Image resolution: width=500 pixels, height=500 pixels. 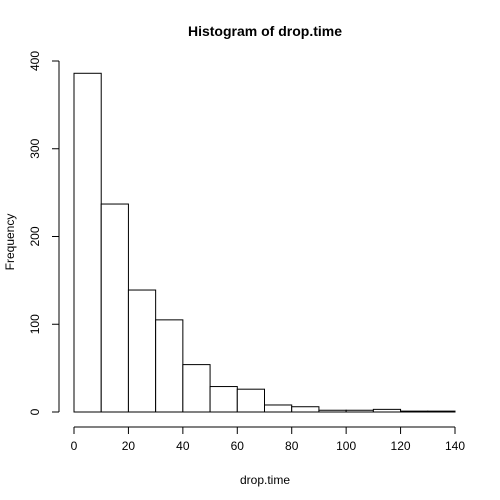 I want to click on y-tick-label-200: 200, so click(x=35, y=236).